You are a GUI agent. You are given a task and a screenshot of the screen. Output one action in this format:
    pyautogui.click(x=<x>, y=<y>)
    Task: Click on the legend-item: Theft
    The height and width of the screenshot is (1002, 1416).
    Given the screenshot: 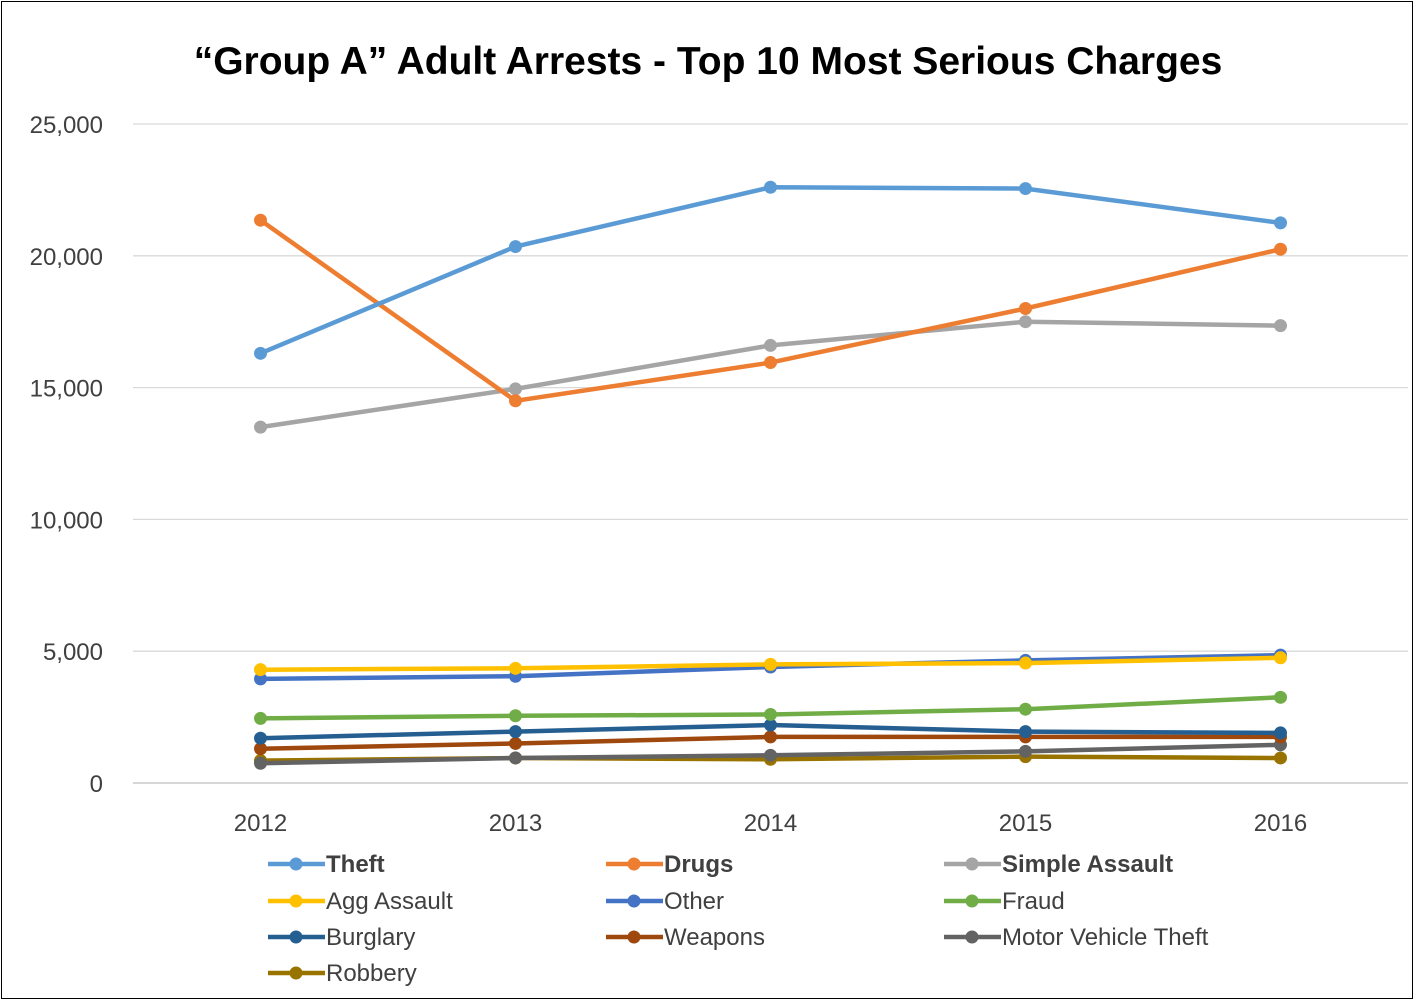 What is the action you would take?
    pyautogui.click(x=326, y=864)
    